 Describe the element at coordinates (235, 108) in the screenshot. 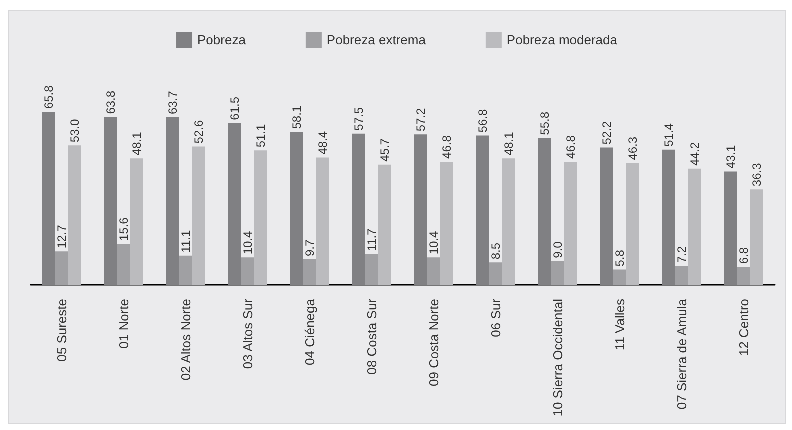

I see `data-label: 61.5` at that location.